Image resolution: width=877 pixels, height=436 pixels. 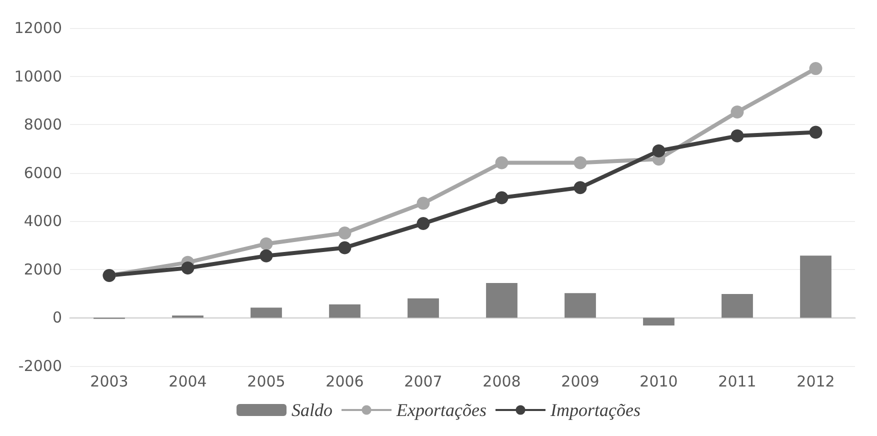 What do you see at coordinates (737, 381) in the screenshot?
I see `x-tick-label: 2011` at bounding box center [737, 381].